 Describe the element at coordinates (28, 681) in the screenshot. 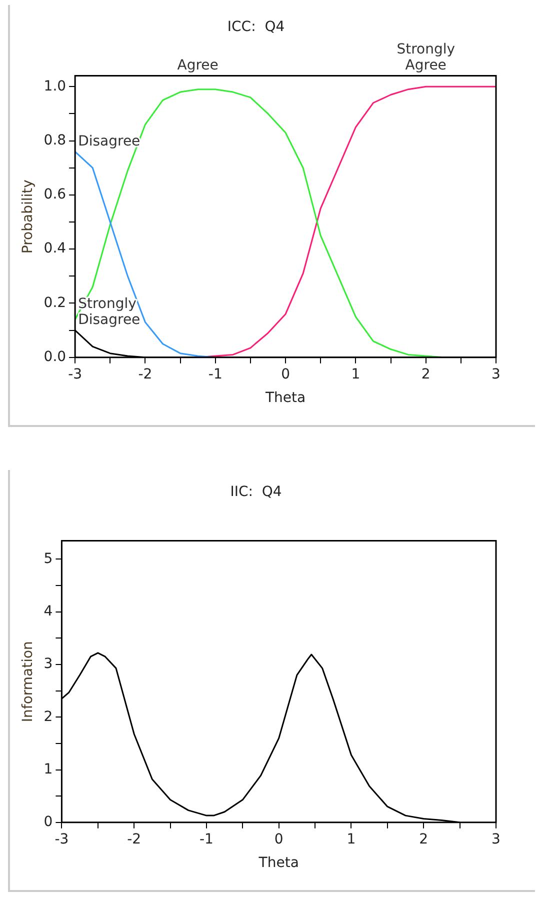

I see `y-axis-title: Information` at that location.